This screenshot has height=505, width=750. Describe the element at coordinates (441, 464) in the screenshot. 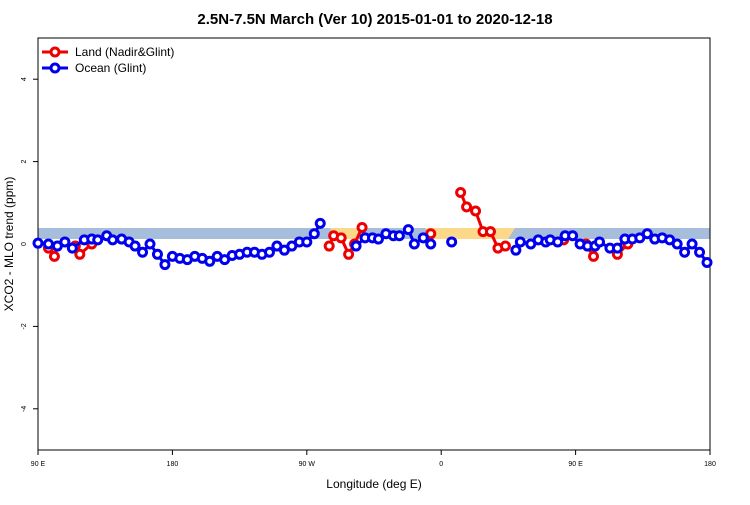

I see `x-tick-label: 0` at that location.